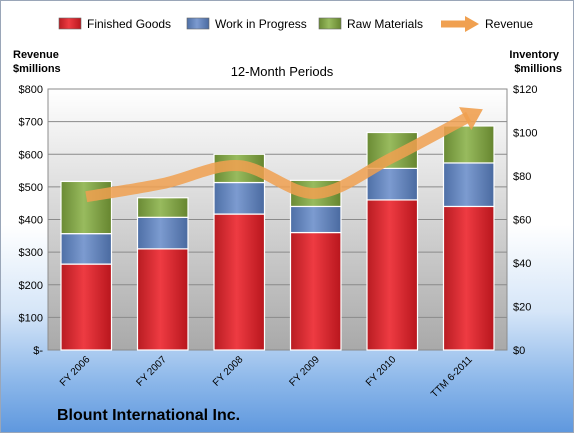 The height and width of the screenshot is (433, 574). I want to click on right-tick-label: $20, so click(522, 308).